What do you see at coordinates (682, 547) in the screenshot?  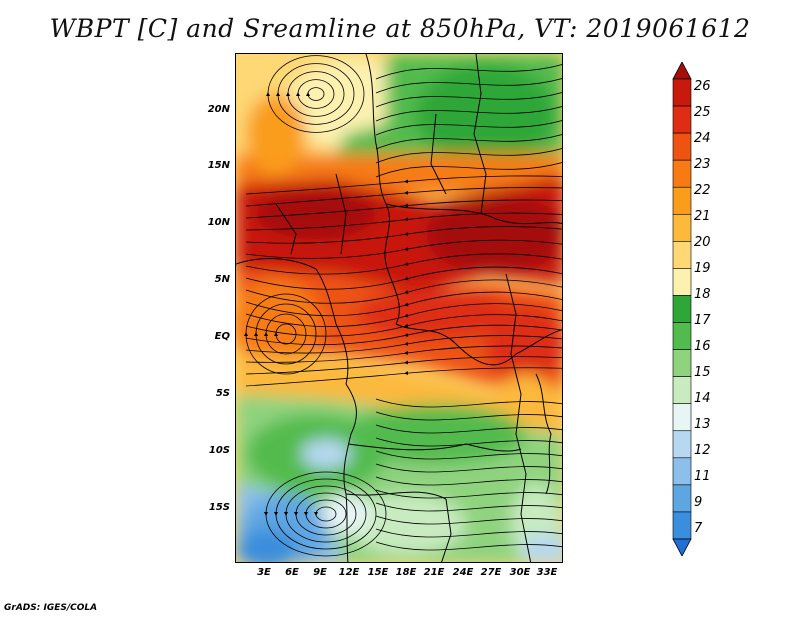 I see `colorbar-bottom-arrow` at bounding box center [682, 547].